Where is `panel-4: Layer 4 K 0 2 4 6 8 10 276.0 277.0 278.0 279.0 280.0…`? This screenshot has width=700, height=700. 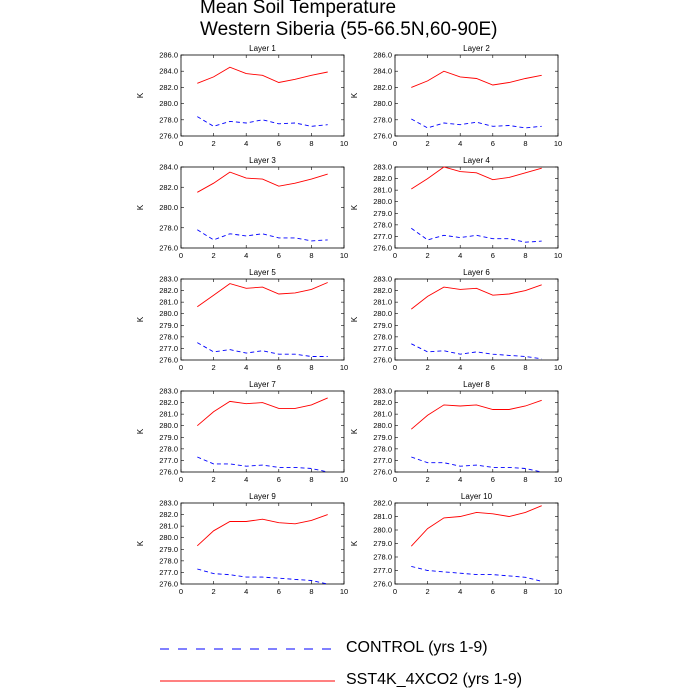 panel-4: Layer 4 K 0 2 4 6 8 10 276.0 277.0 278.0 279.0 280.0… is located at coordinates (456, 208).